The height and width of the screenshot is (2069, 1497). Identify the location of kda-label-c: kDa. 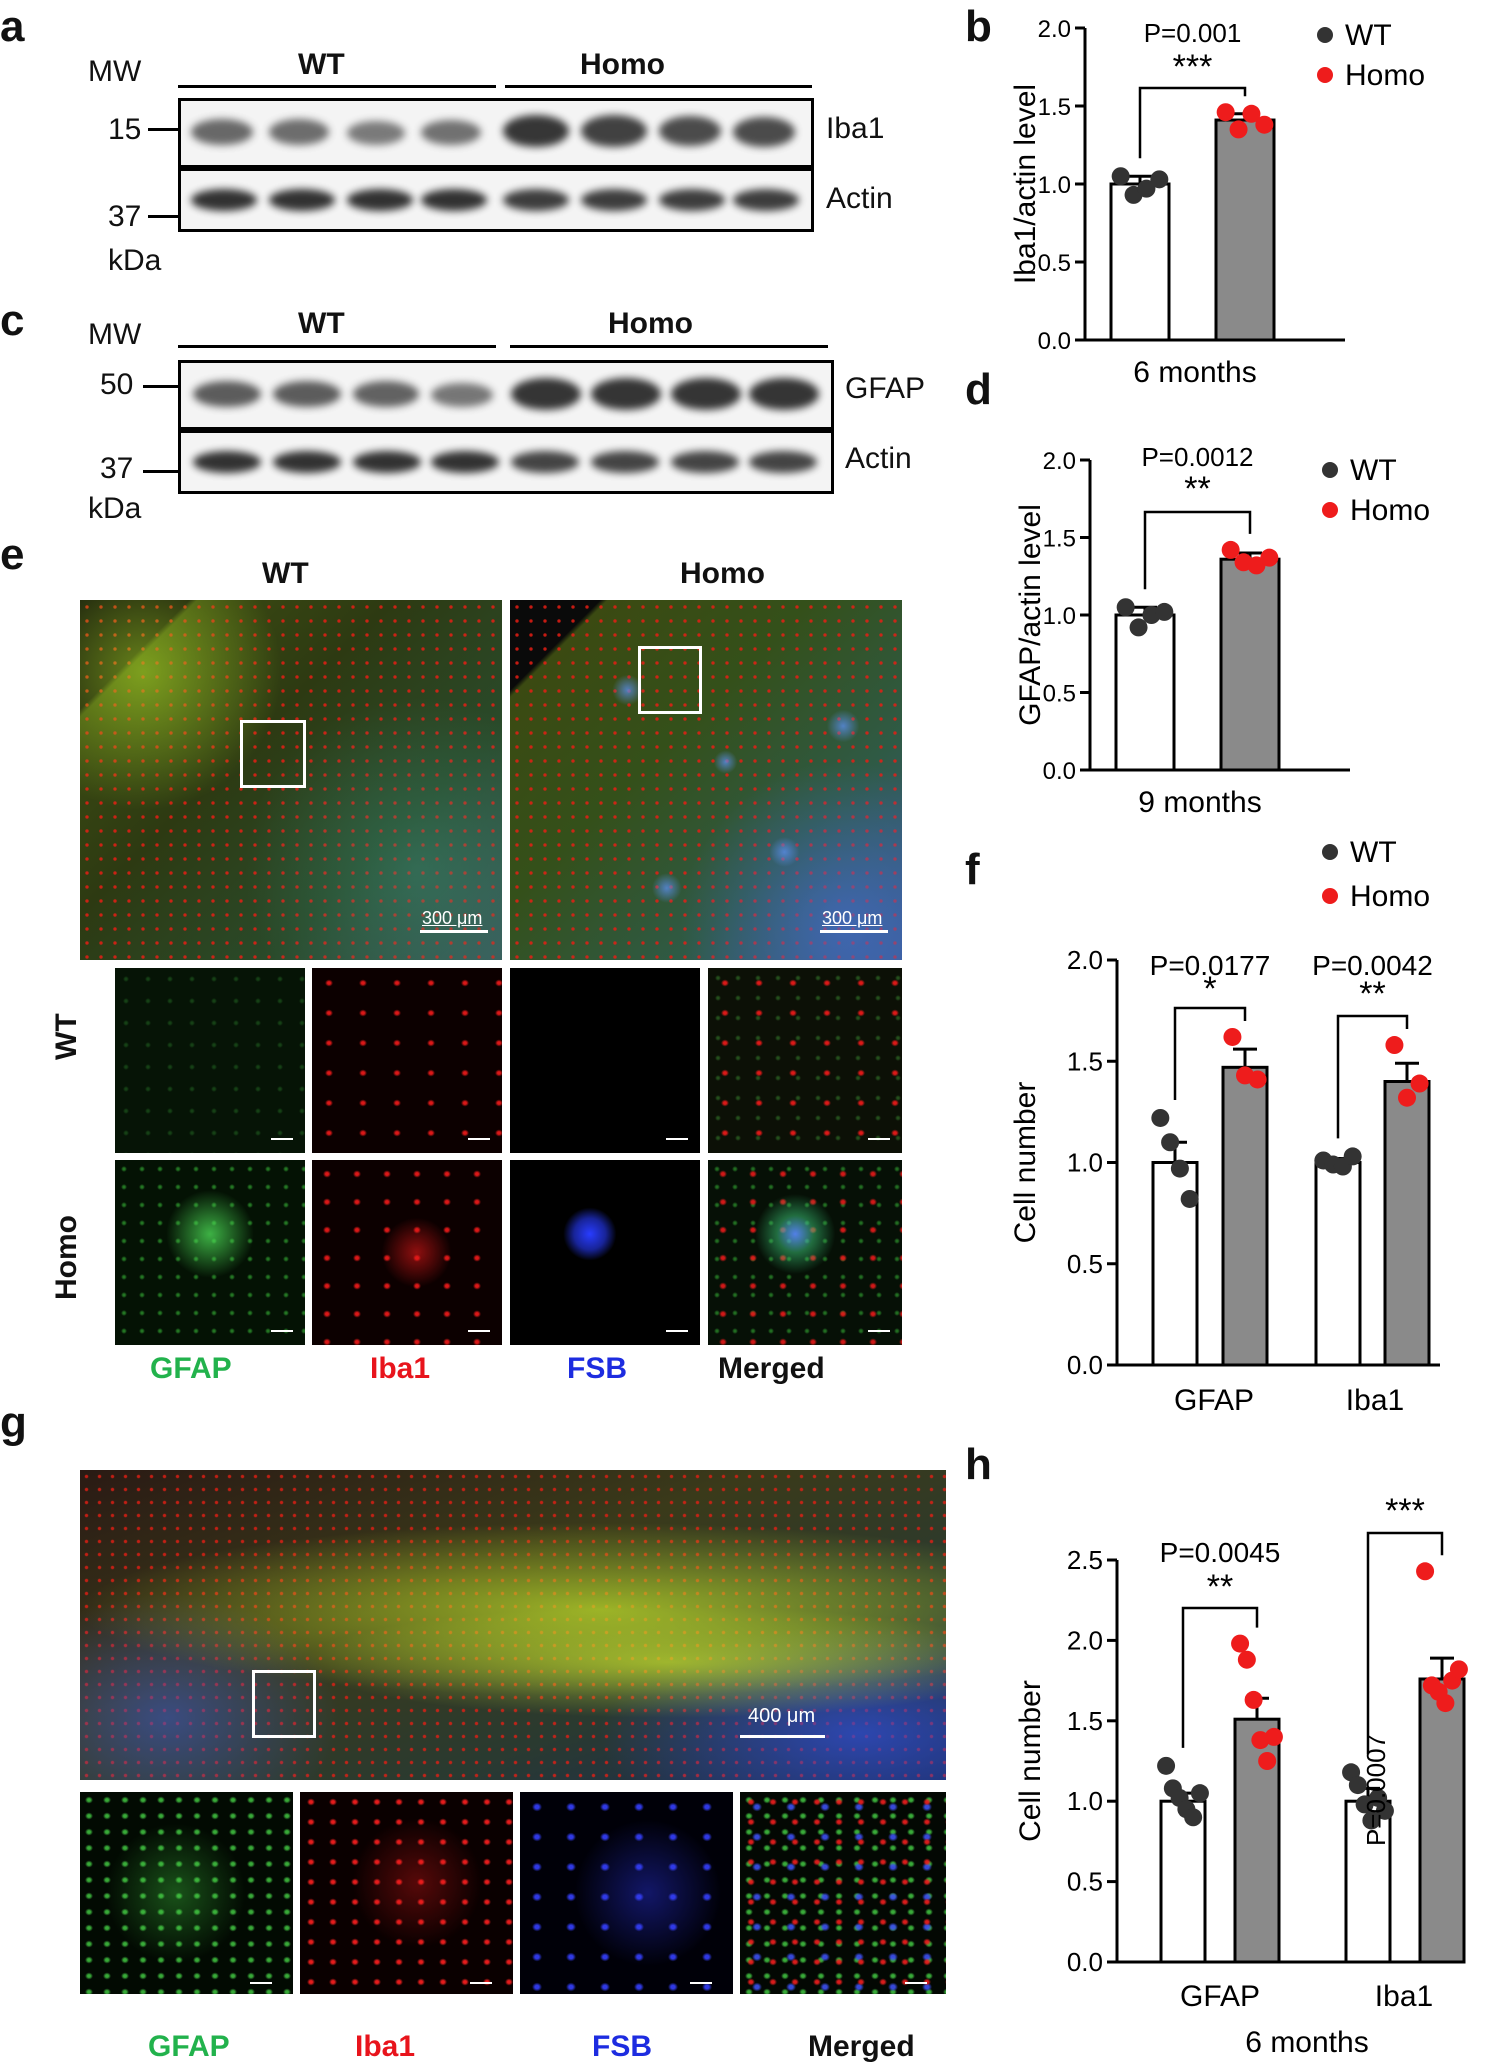
(115, 508).